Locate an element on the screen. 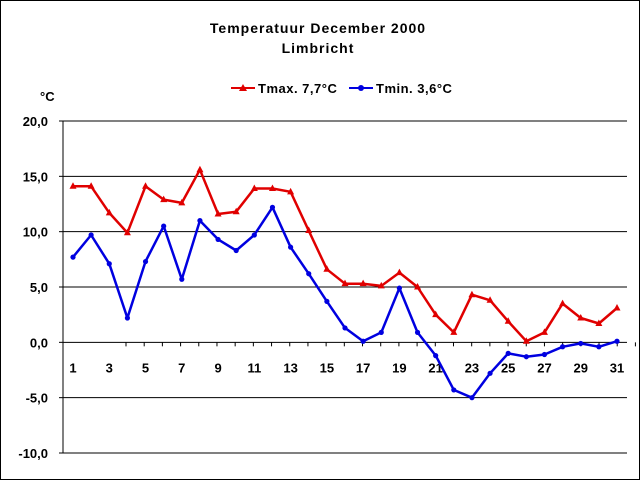 This screenshot has width=640, height=480. x-tick-label: 15 is located at coordinates (327, 367).